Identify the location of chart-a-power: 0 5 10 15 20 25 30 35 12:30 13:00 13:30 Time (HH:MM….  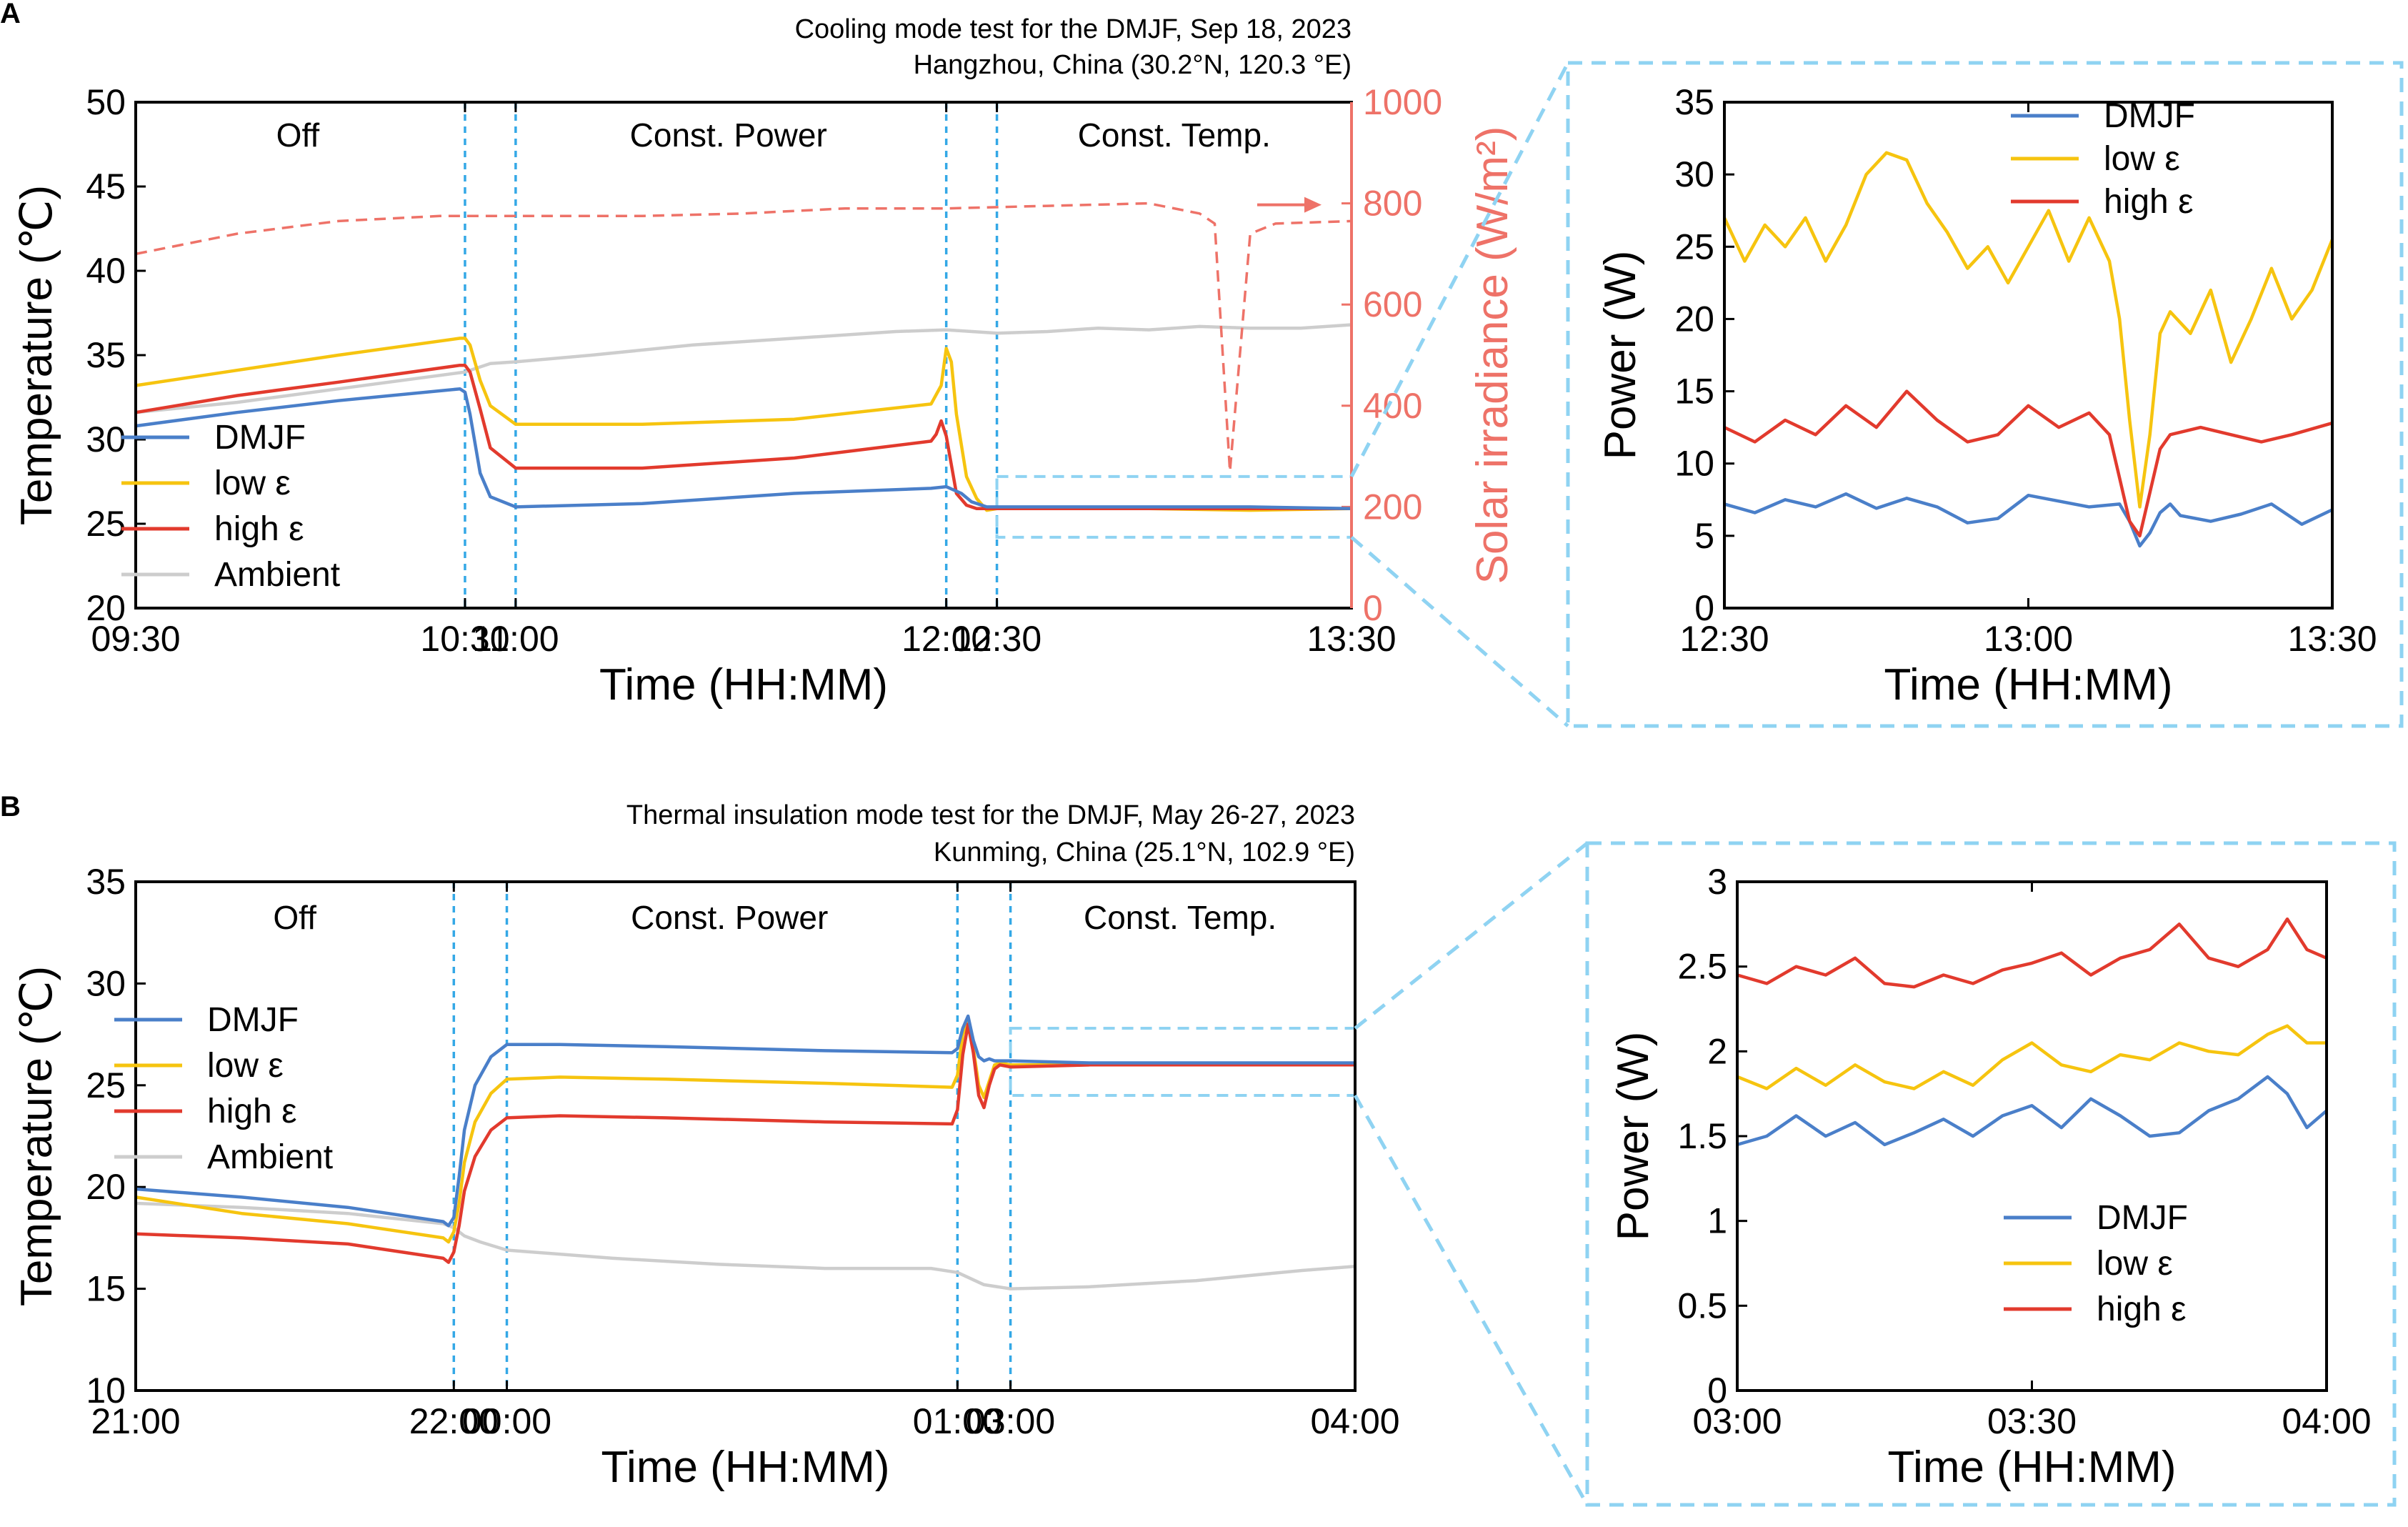
(1986, 396).